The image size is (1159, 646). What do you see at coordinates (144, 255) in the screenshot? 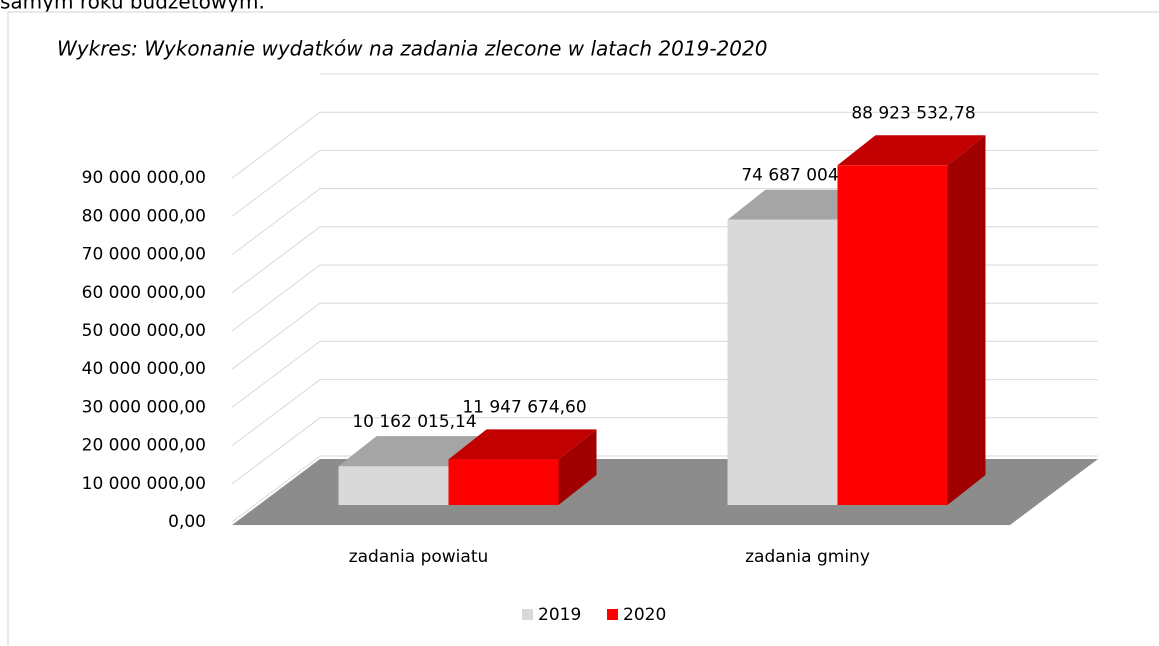
I see `y-tick-label: 70 000 000,00` at bounding box center [144, 255].